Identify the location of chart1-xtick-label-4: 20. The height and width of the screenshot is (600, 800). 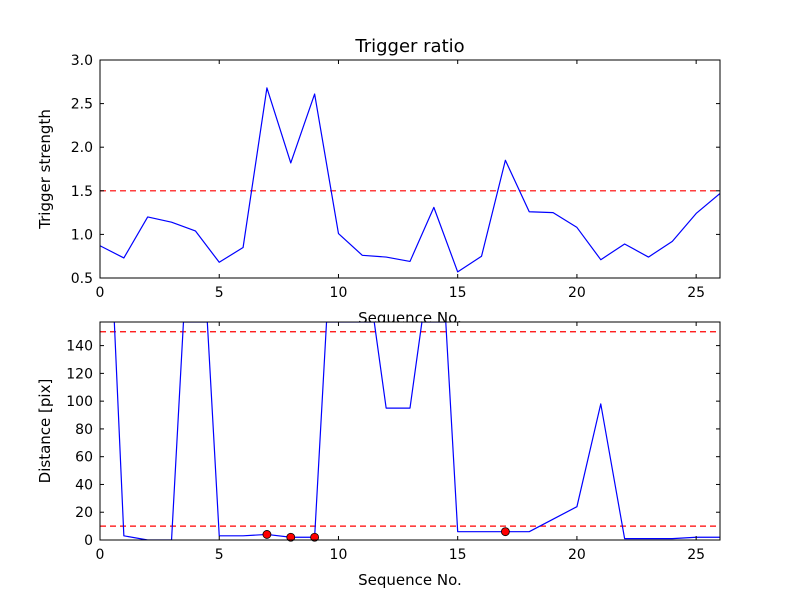
(577, 555).